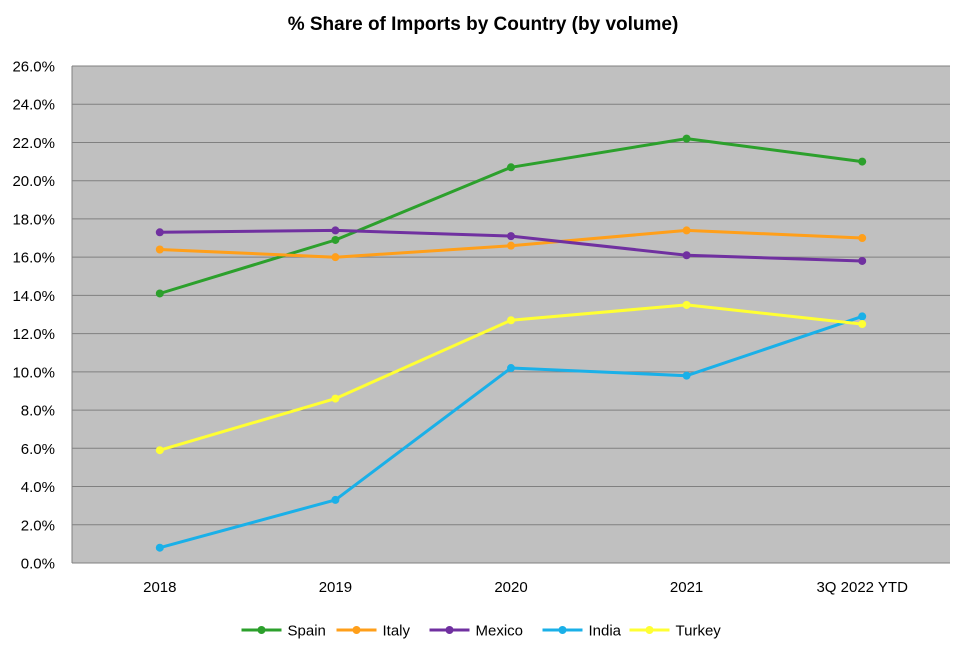 The width and height of the screenshot is (966, 655). I want to click on y-tick-label: 8.0%, so click(38, 411).